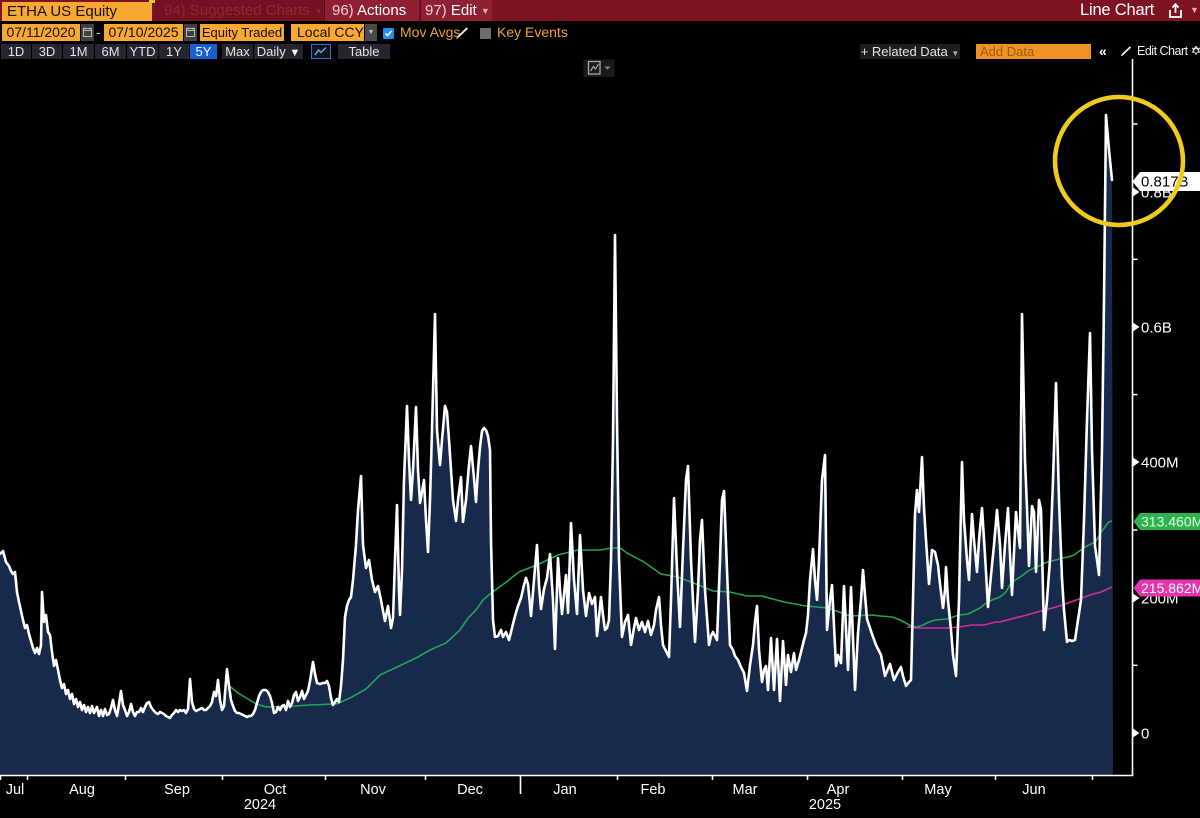 The width and height of the screenshot is (1200, 818). I want to click on svg-text: 400M, so click(1160, 463).